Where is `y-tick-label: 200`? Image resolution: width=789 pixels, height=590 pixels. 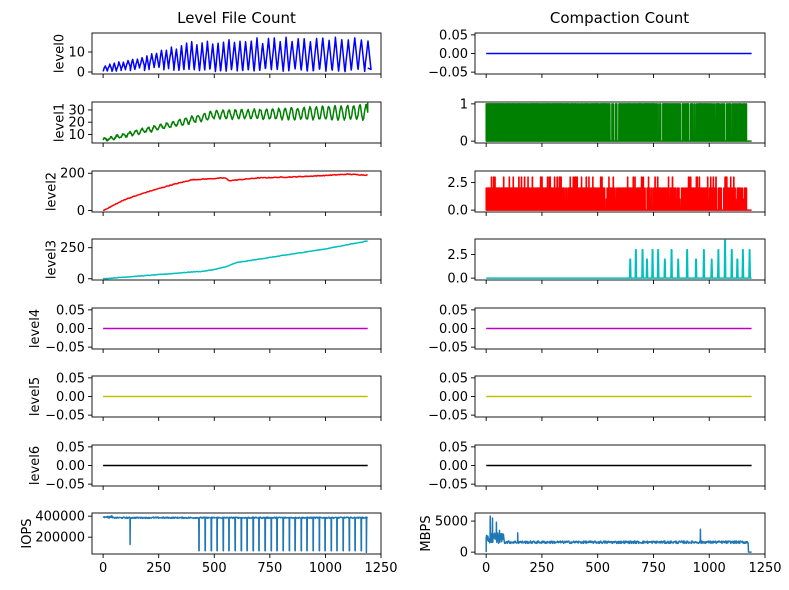
y-tick-label: 200 is located at coordinates (72, 174).